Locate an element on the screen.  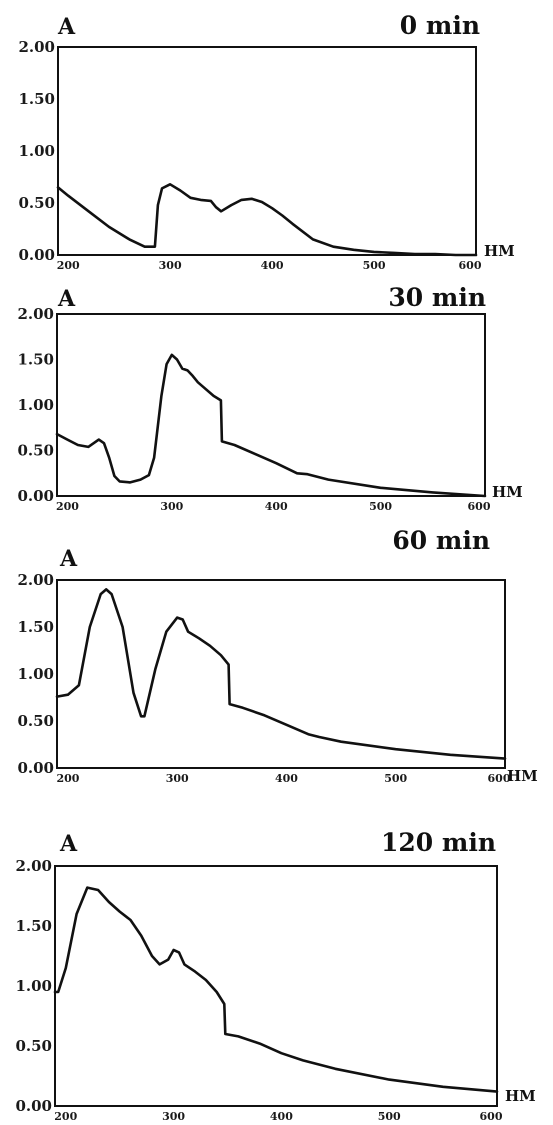
panel-2-absorbance-curve is located at coordinates (271, 425).